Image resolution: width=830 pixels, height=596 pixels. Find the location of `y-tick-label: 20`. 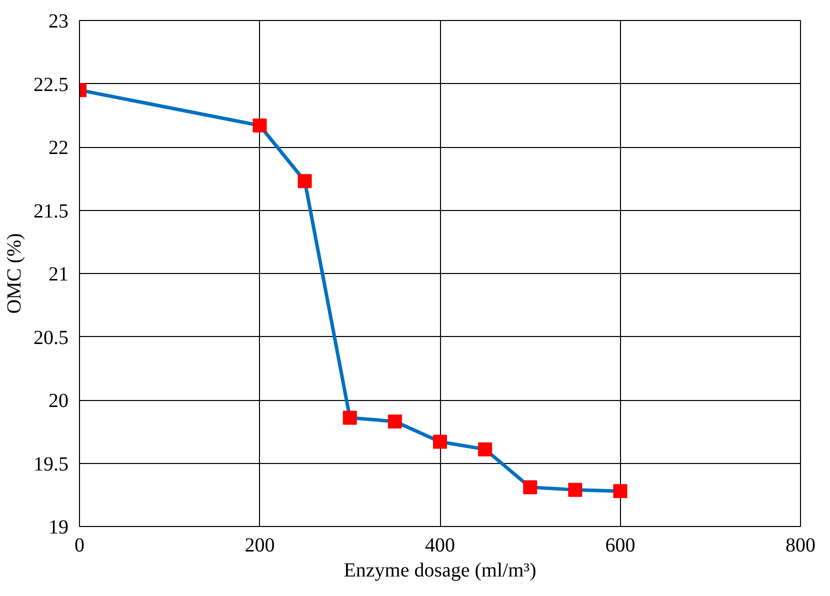

y-tick-label: 20 is located at coordinates (58, 401).